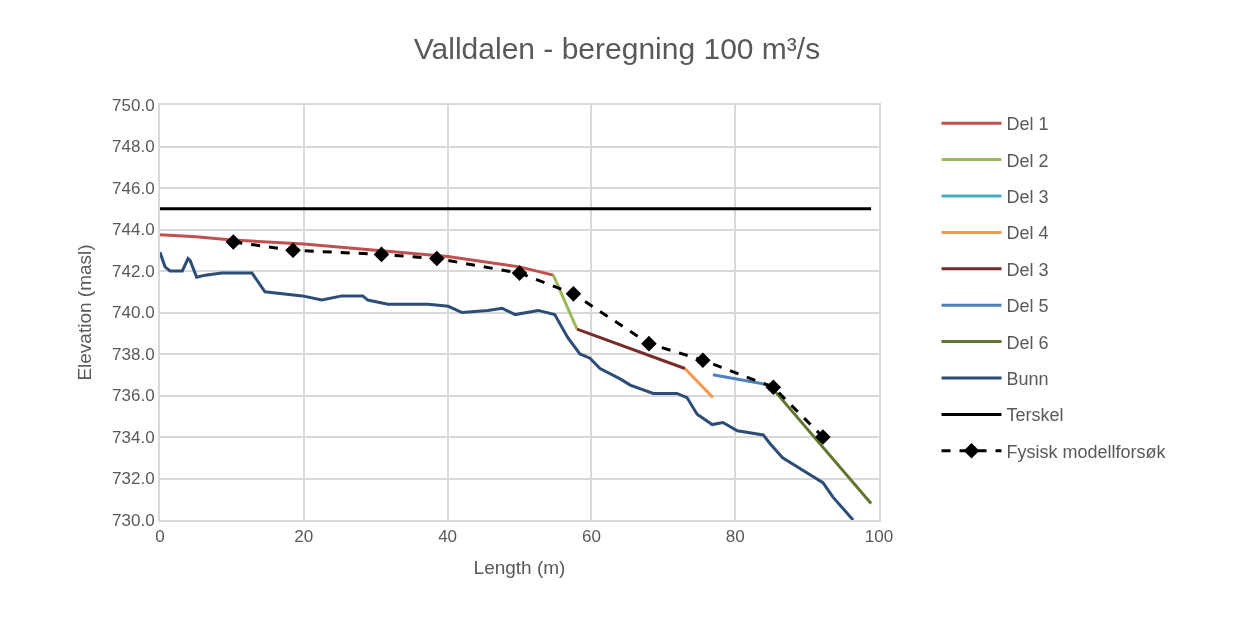  I want to click on legend-label: Fysisk modellforsøk, so click(1086, 451).